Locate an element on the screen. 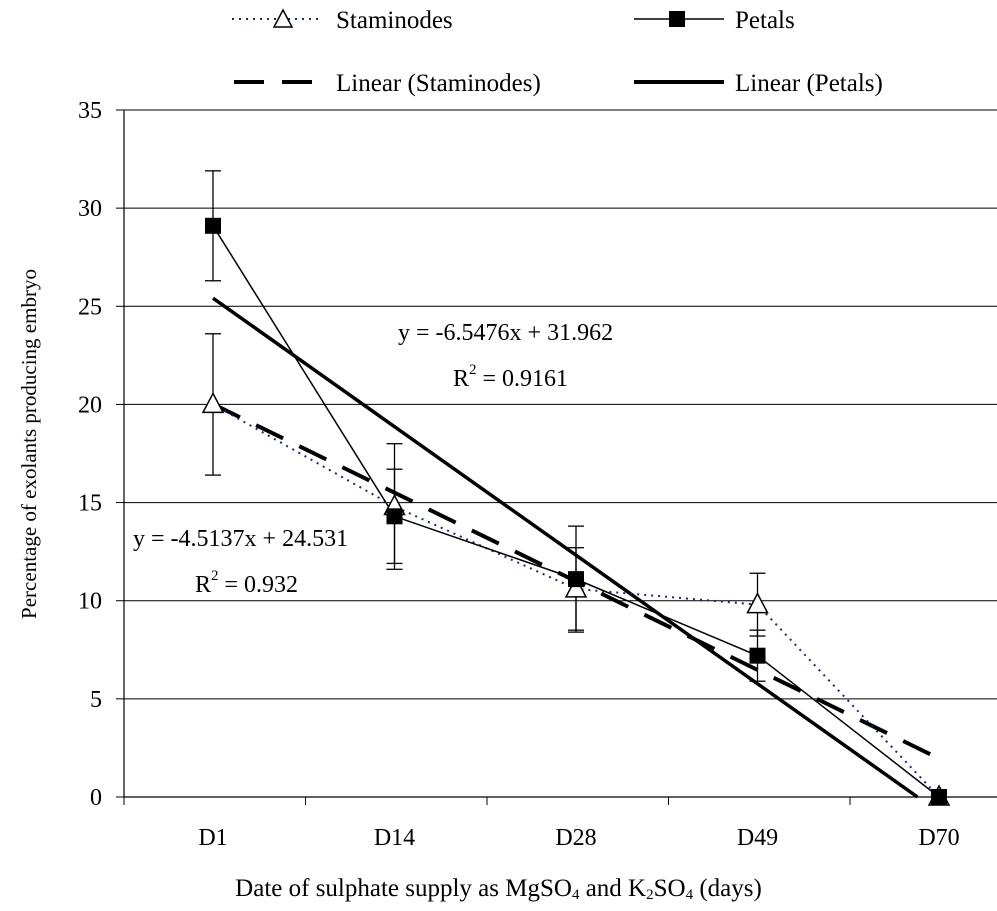  y-tick-label: 20 is located at coordinates (90, 405).